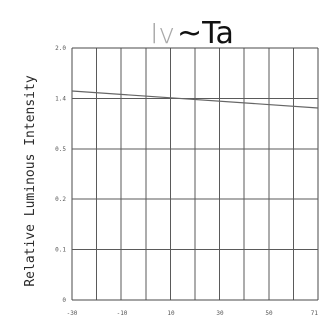 Image resolution: width=324 pixels, height=329 pixels. Describe the element at coordinates (60, 199) in the screenshot. I see `y-tick-label: 0.2` at that location.